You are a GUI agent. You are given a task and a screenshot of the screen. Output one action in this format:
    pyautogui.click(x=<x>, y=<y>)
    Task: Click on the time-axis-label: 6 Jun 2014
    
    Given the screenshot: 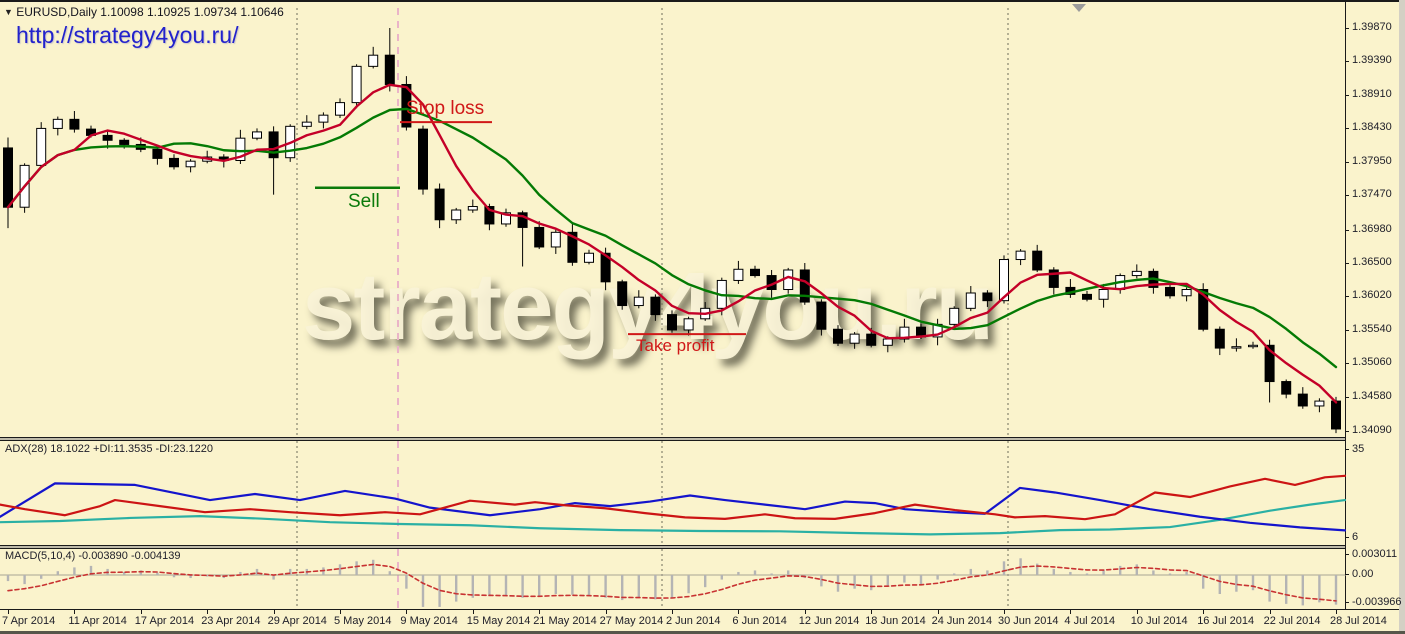 What is the action you would take?
    pyautogui.click(x=759, y=621)
    